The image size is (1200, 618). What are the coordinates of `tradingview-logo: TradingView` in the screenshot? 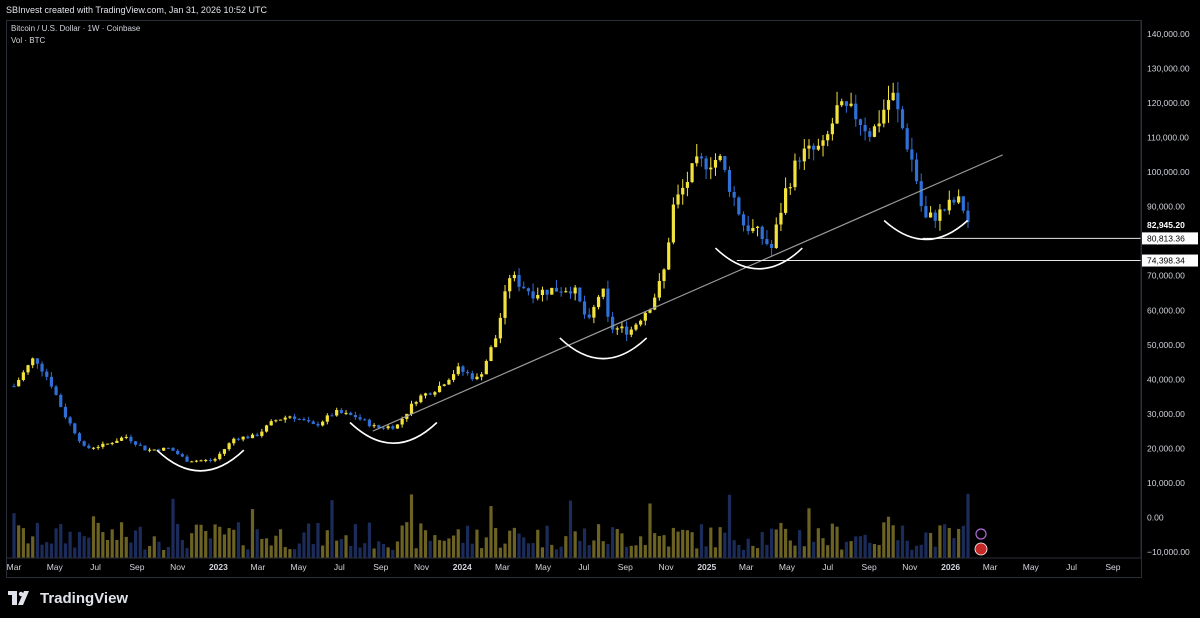 It's located at (68, 598).